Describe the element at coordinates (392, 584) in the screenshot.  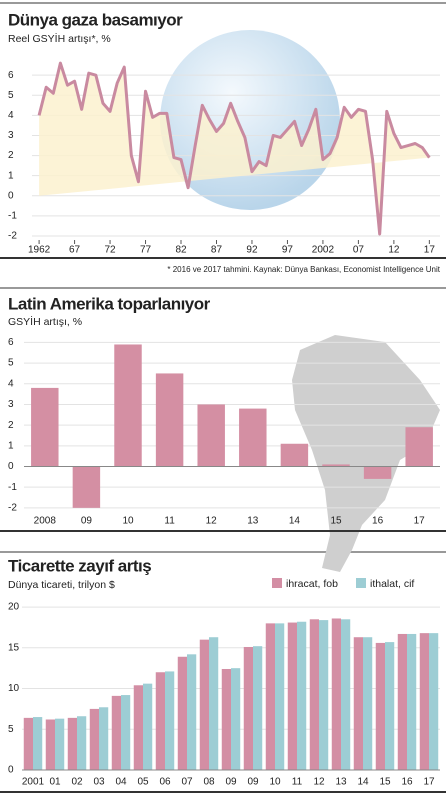
I see `legend-label: ithalat, cif` at that location.